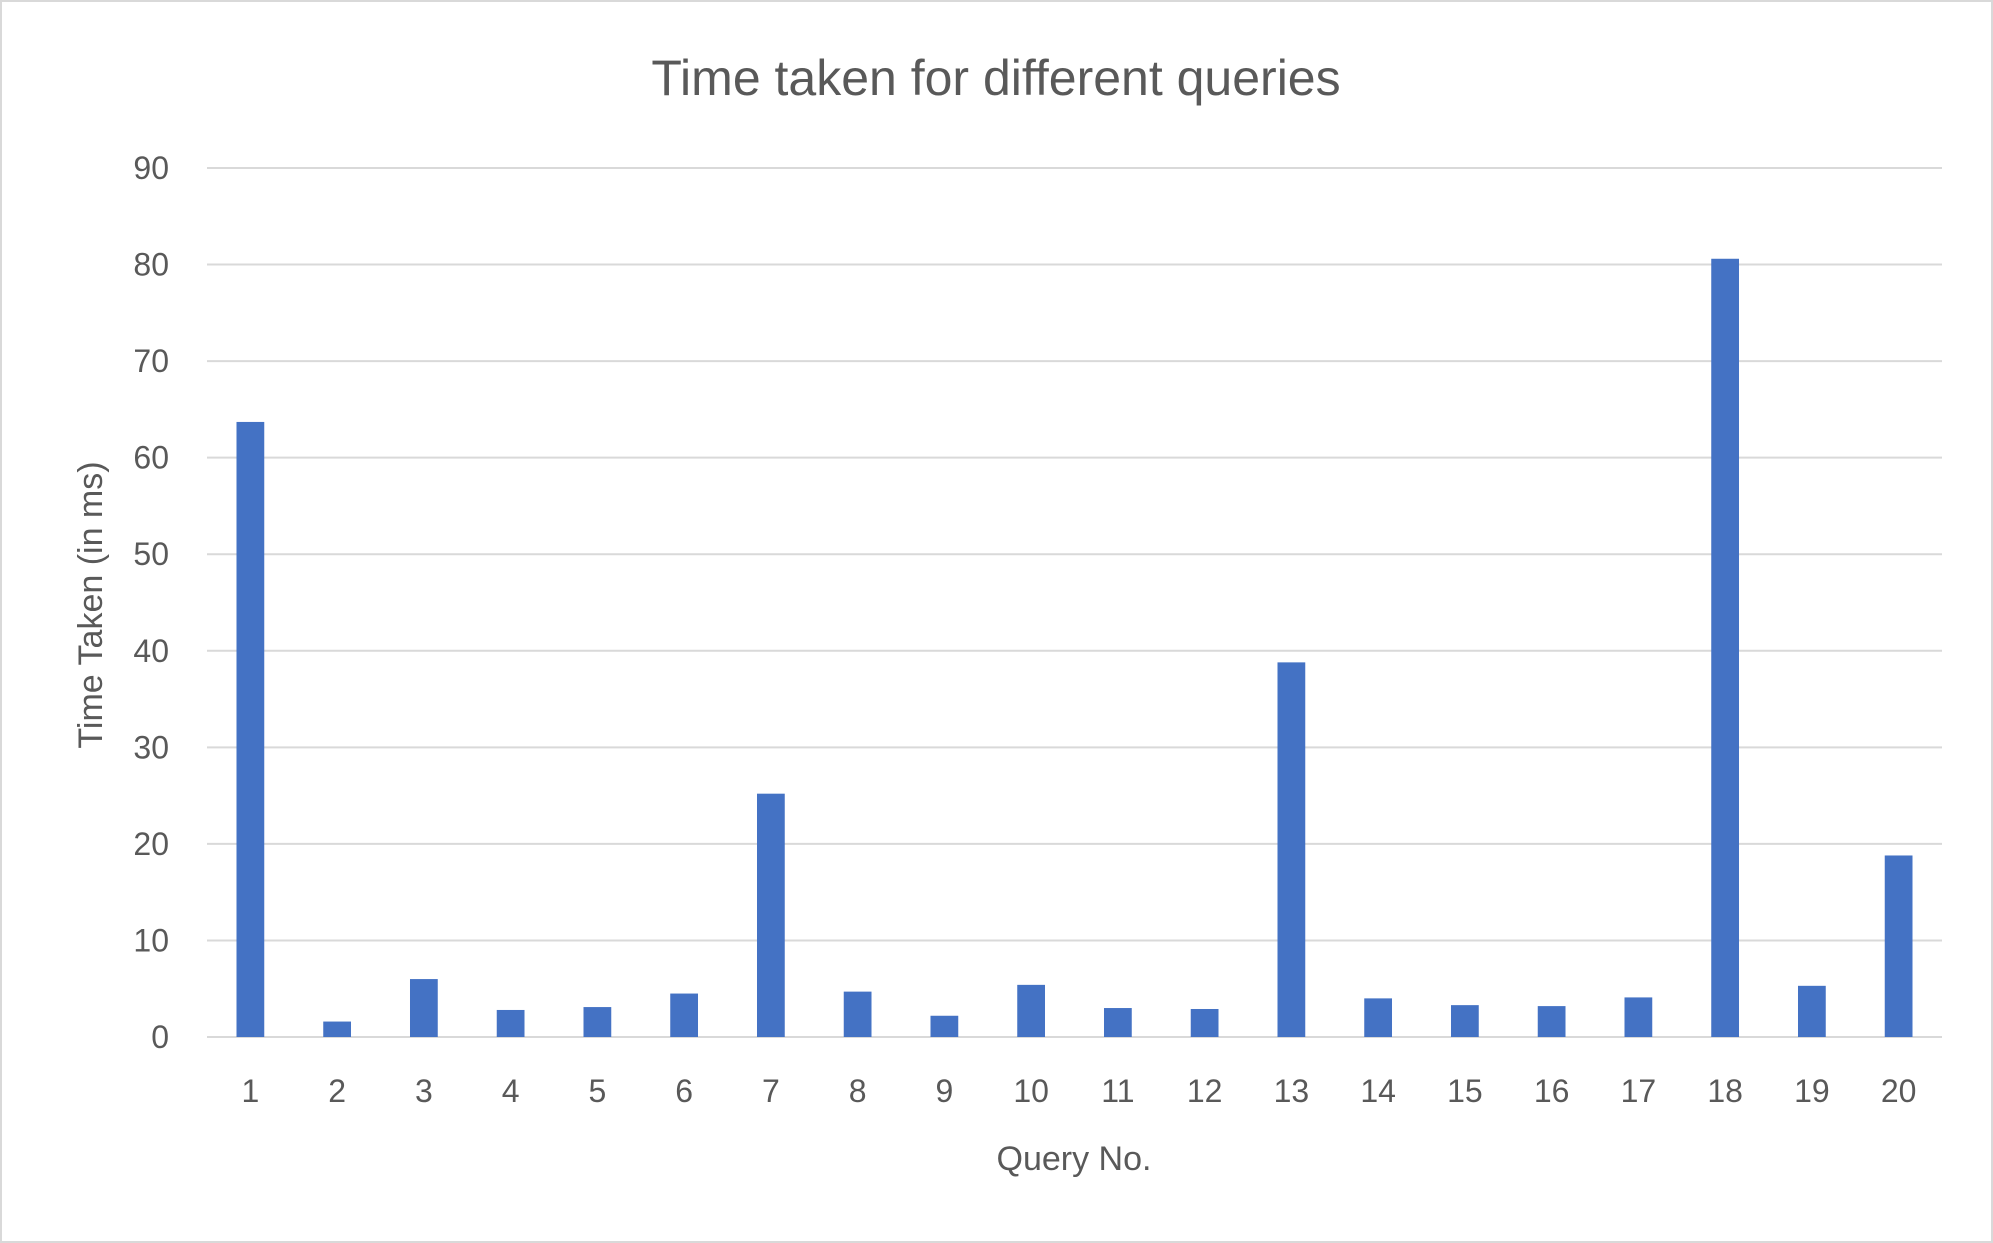 This screenshot has width=1993, height=1243. I want to click on x-tick-label: 3, so click(424, 1091).